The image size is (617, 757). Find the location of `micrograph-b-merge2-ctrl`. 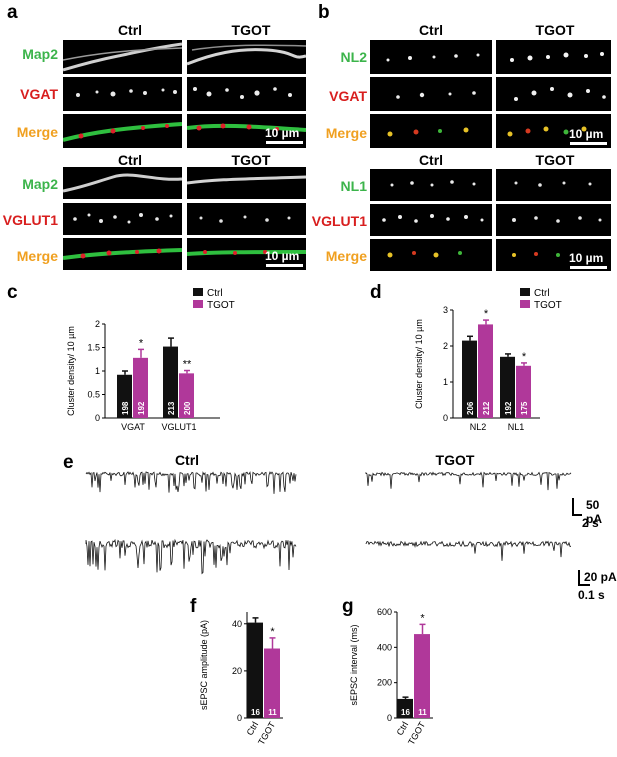

micrograph-b-merge2-ctrl is located at coordinates (431, 255).